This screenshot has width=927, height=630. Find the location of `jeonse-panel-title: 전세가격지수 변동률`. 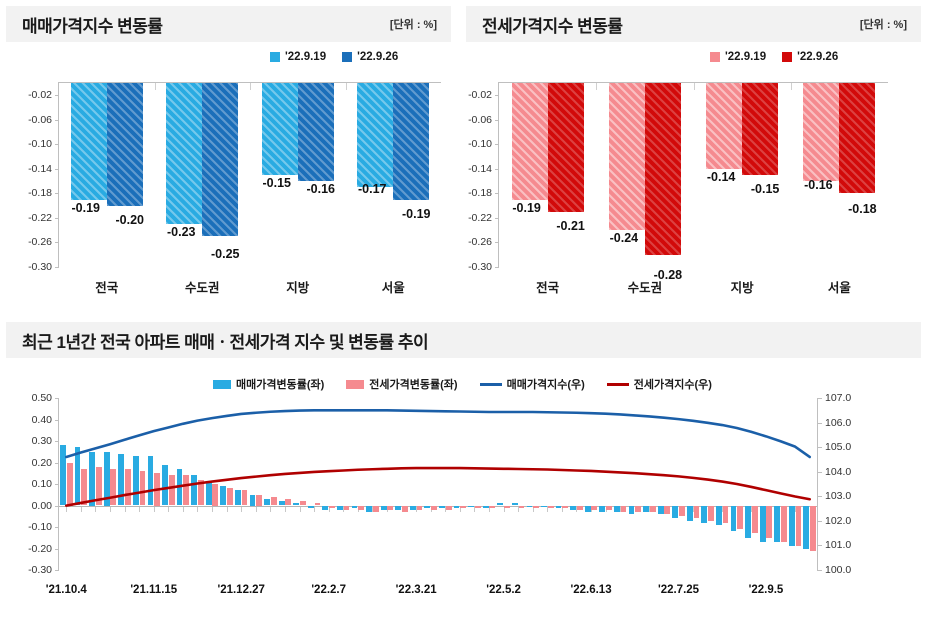

jeonse-panel-title: 전세가격지수 변동률 is located at coordinates (552, 26).